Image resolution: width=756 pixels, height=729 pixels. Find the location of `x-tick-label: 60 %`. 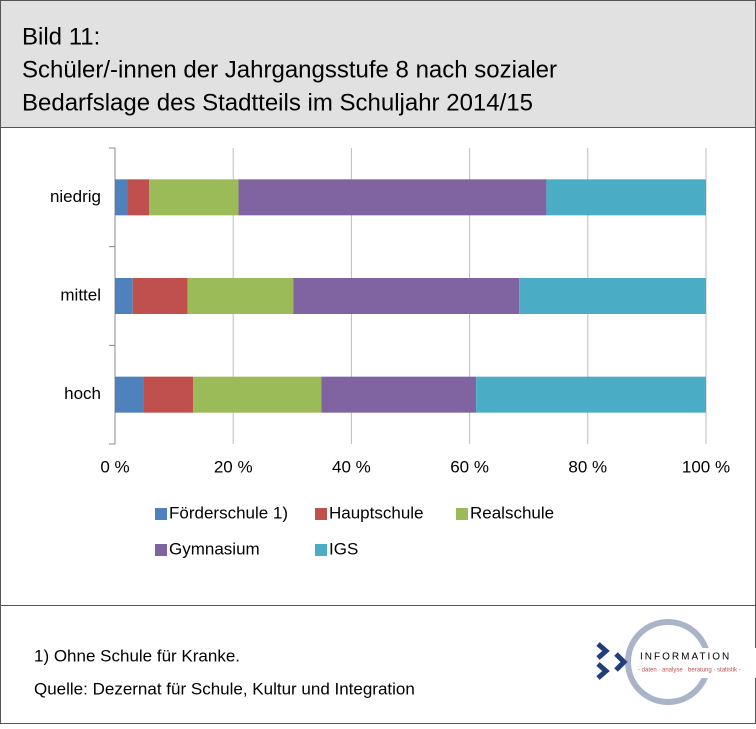

x-tick-label: 60 % is located at coordinates (469, 466).